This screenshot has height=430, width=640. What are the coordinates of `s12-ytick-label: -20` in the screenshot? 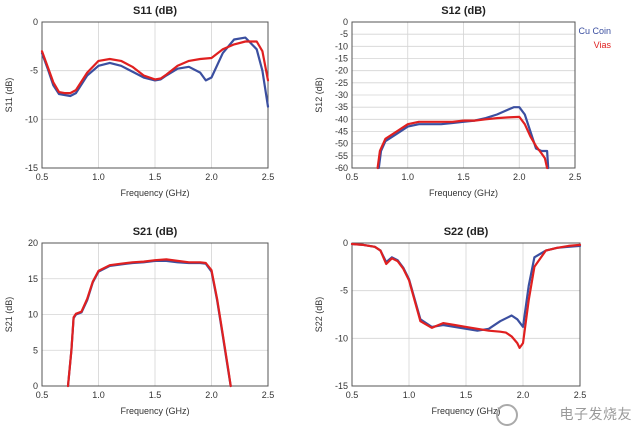 It's located at (341, 71).